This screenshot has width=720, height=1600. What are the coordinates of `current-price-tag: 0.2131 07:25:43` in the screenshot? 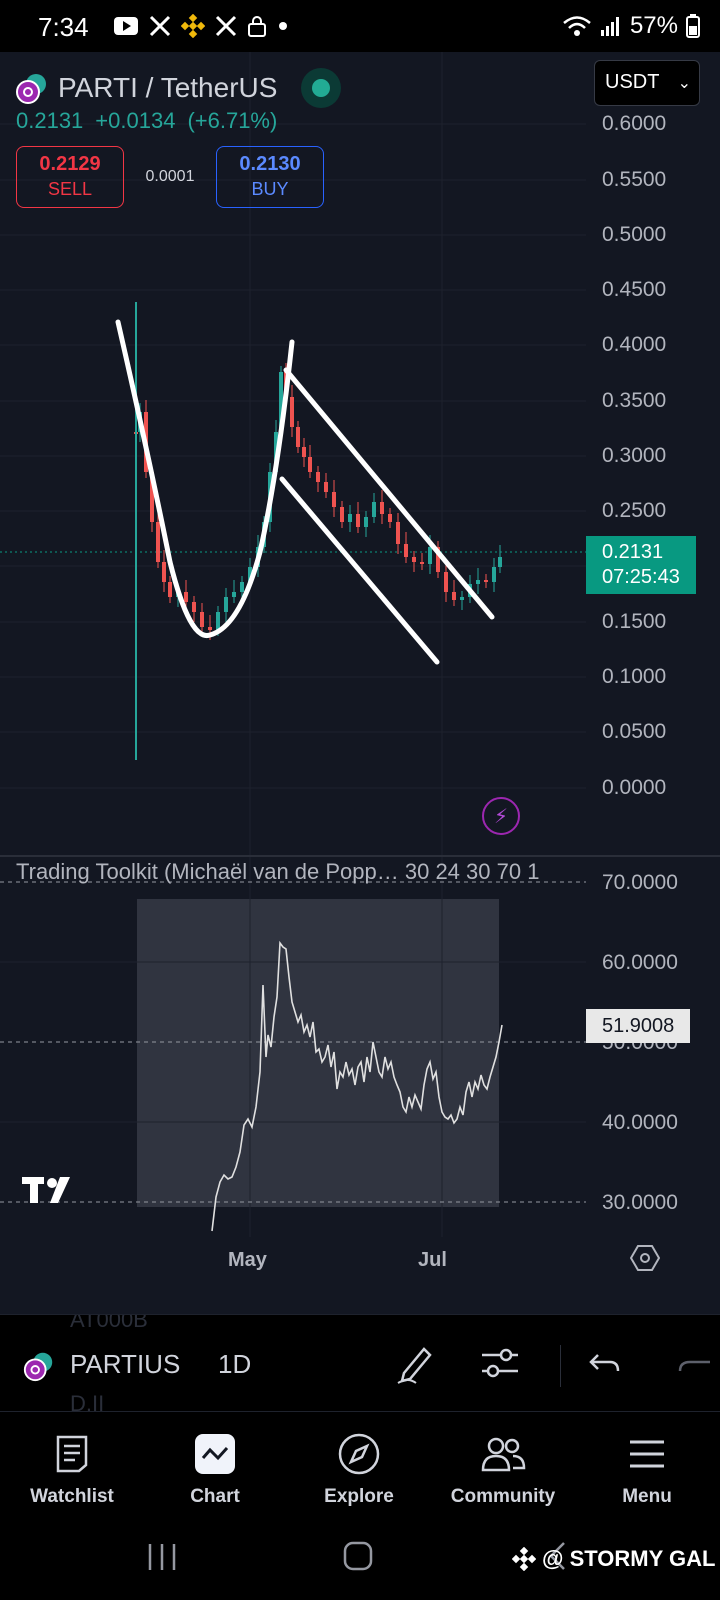 It's located at (641, 565).